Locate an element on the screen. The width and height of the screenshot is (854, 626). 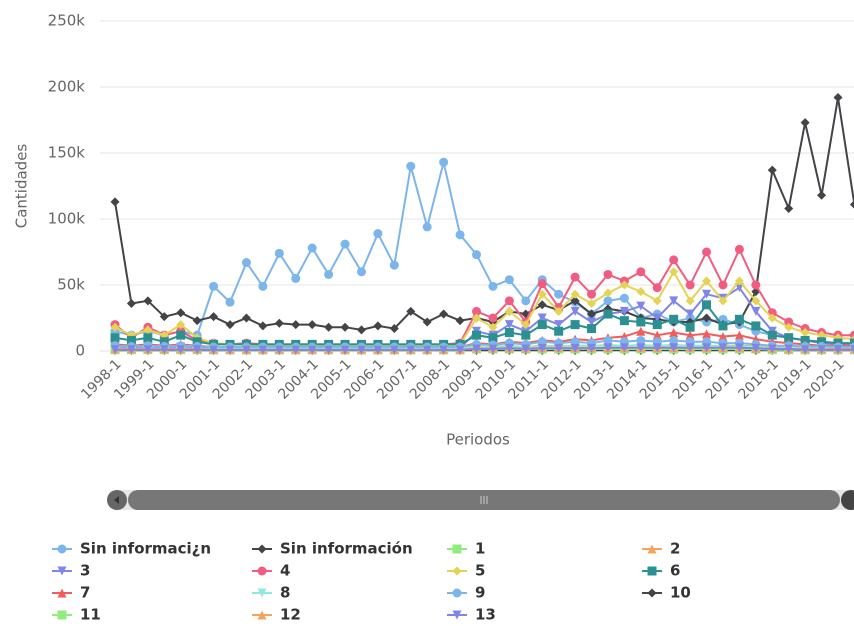
legend-item: Sin informaci¿n is located at coordinates (131, 549).